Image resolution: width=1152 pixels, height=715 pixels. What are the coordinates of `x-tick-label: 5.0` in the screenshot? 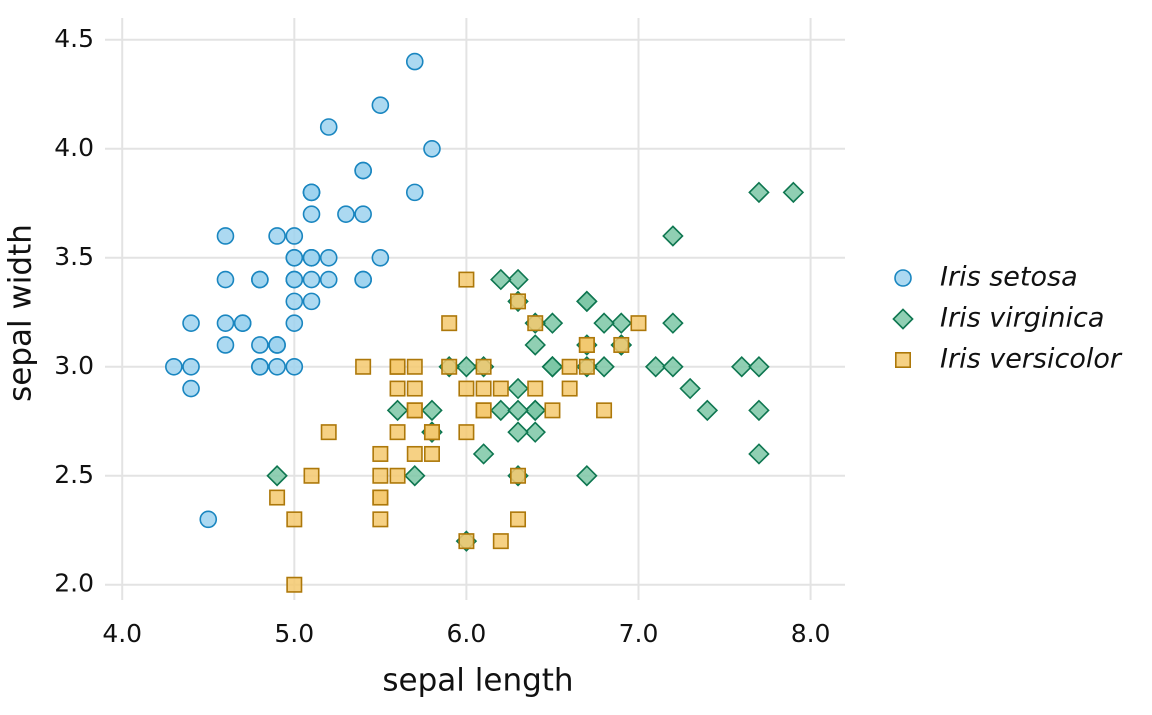 It's located at (294, 633).